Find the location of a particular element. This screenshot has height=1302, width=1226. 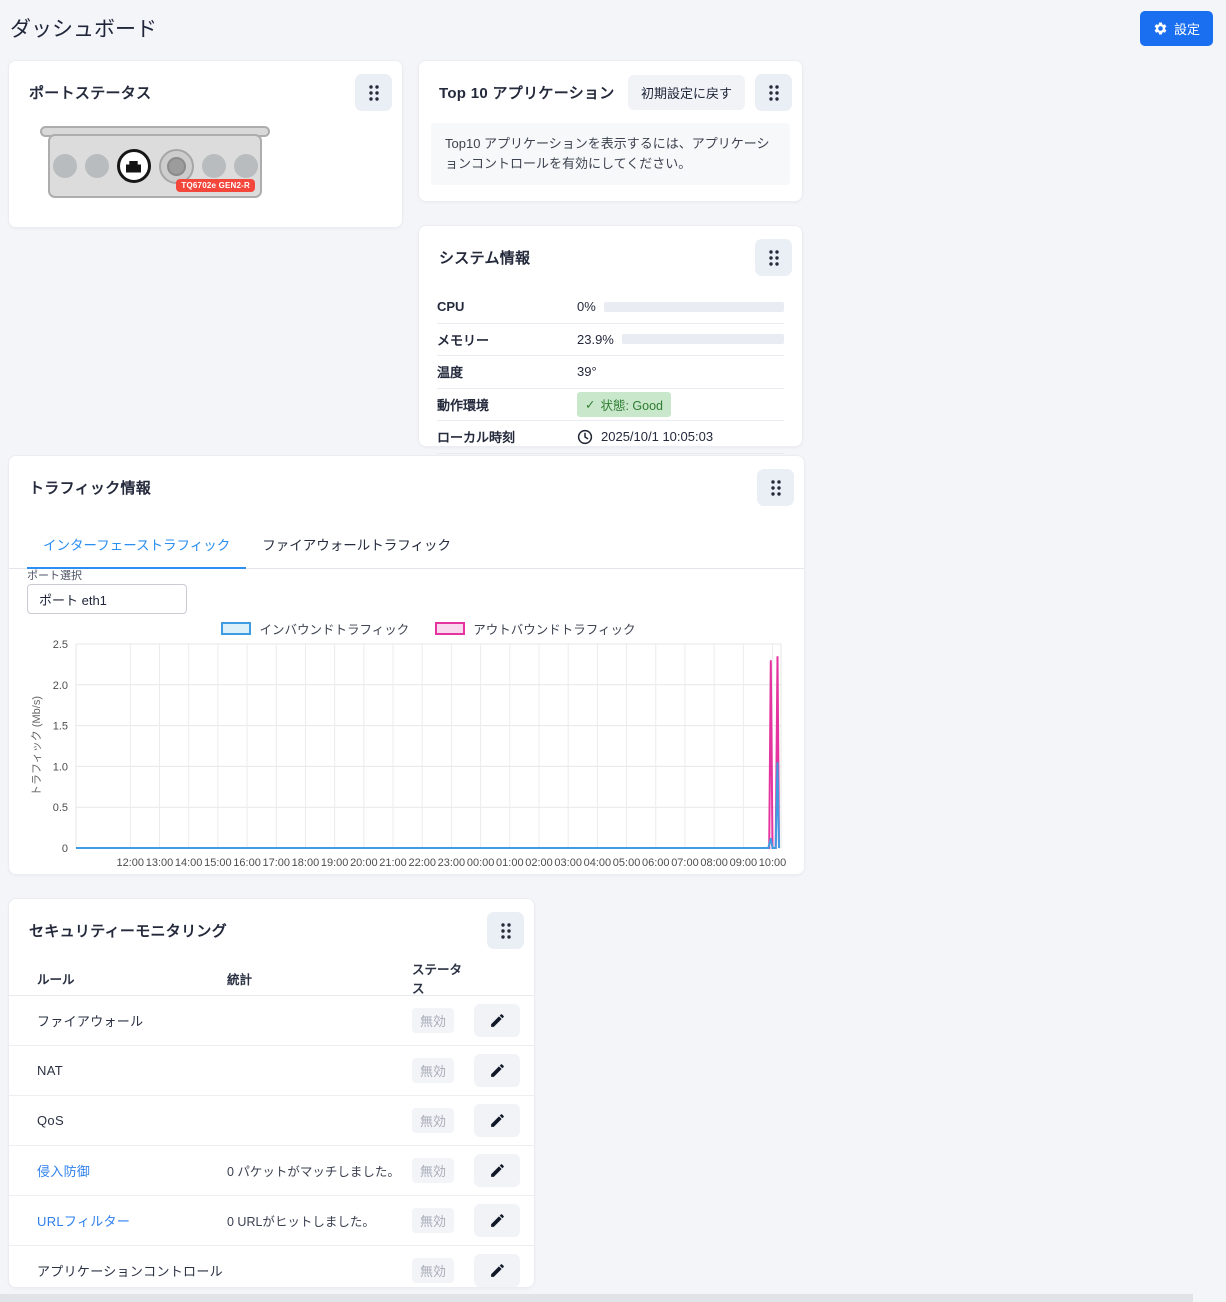

svg-text: 16:00 is located at coordinates (247, 863).